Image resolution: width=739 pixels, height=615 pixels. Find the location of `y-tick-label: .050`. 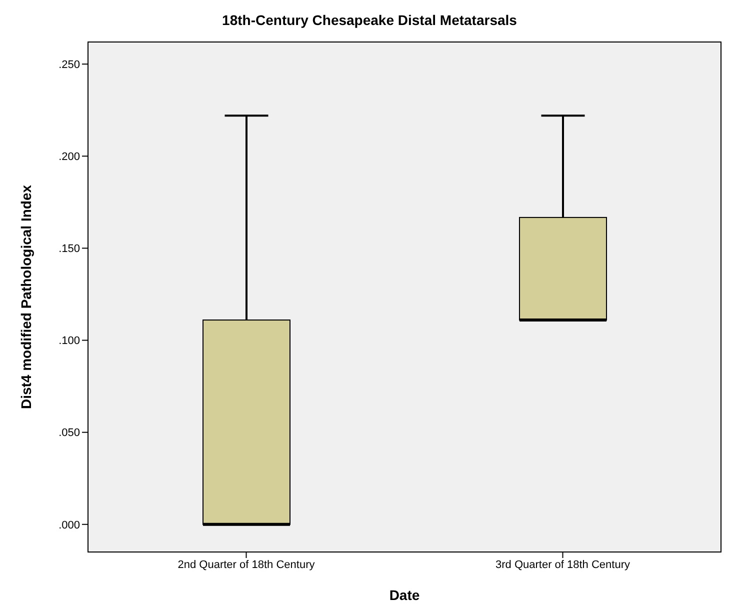

y-tick-label: .050 is located at coordinates (69, 433).